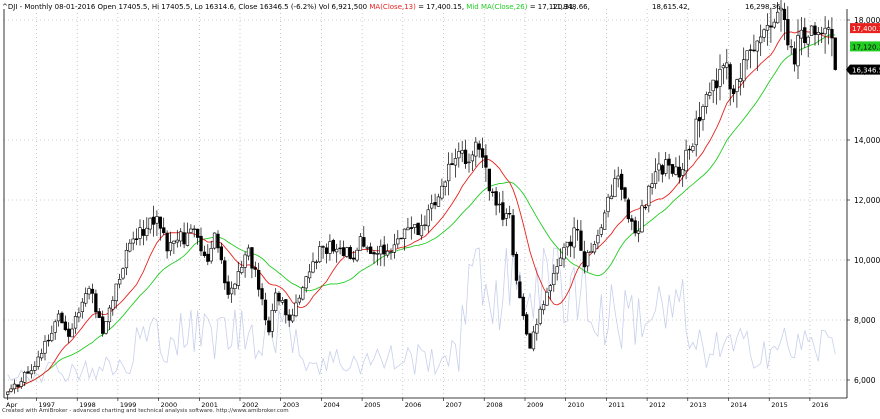 The image size is (880, 419). What do you see at coordinates (472, 7) in the screenshot?
I see `header-mid-prefix: Mid` at bounding box center [472, 7].